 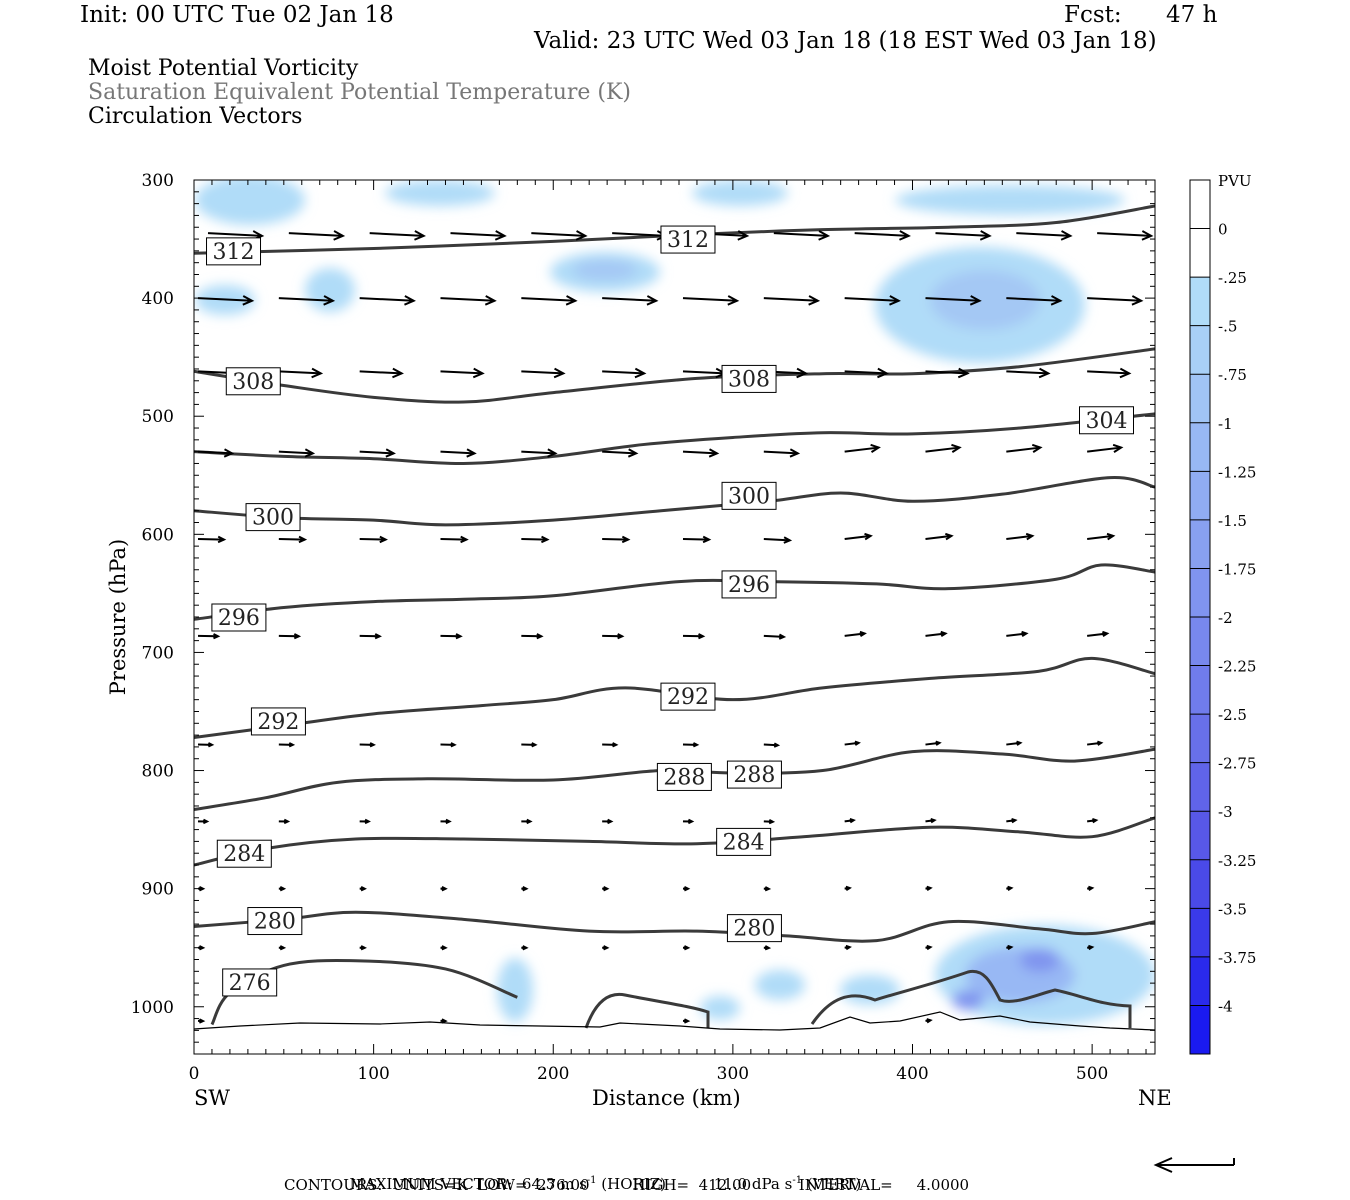 I want to click on colorbar-unit: PVU, so click(x=1235, y=181).